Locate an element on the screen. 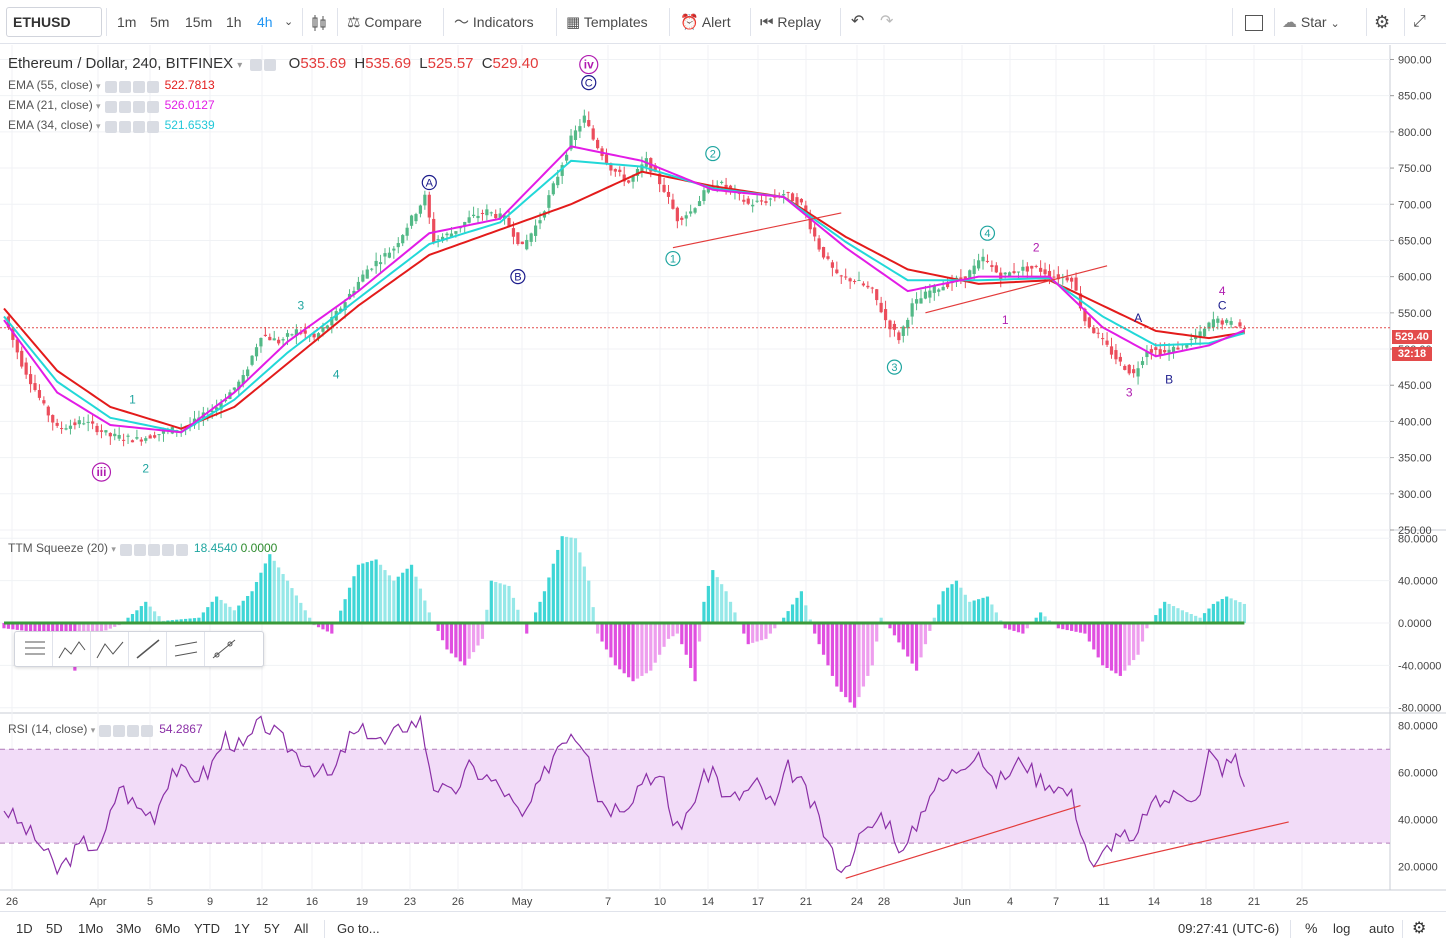  range-5y: 5Y is located at coordinates (272, 928).